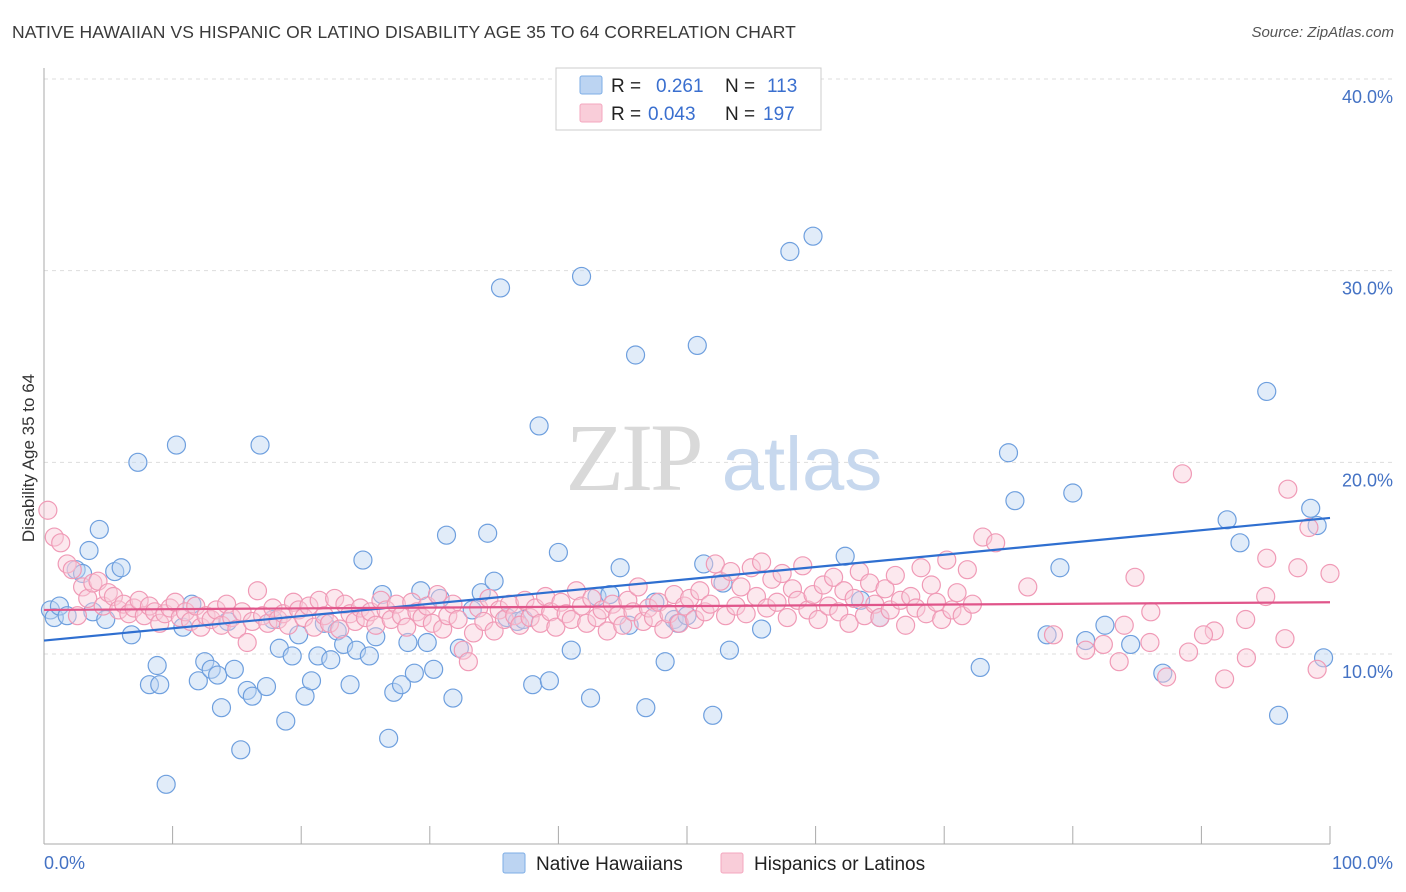 This screenshot has width=1406, height=892. Describe the element at coordinates (713, 863) in the screenshot. I see `legend-bottom: Native Hawaiians Hispanics or Latinos` at that location.